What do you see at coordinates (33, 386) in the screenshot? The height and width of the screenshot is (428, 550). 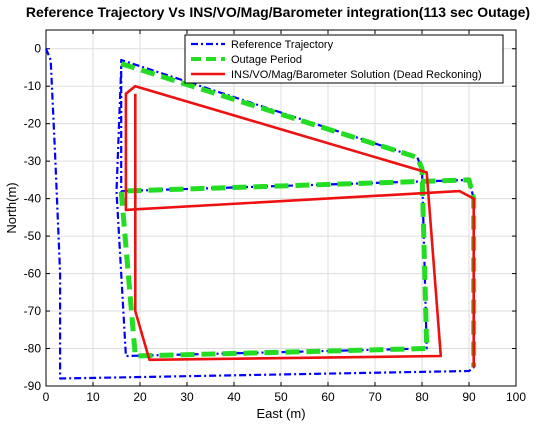 I see `y-tick-label: -90` at bounding box center [33, 386].